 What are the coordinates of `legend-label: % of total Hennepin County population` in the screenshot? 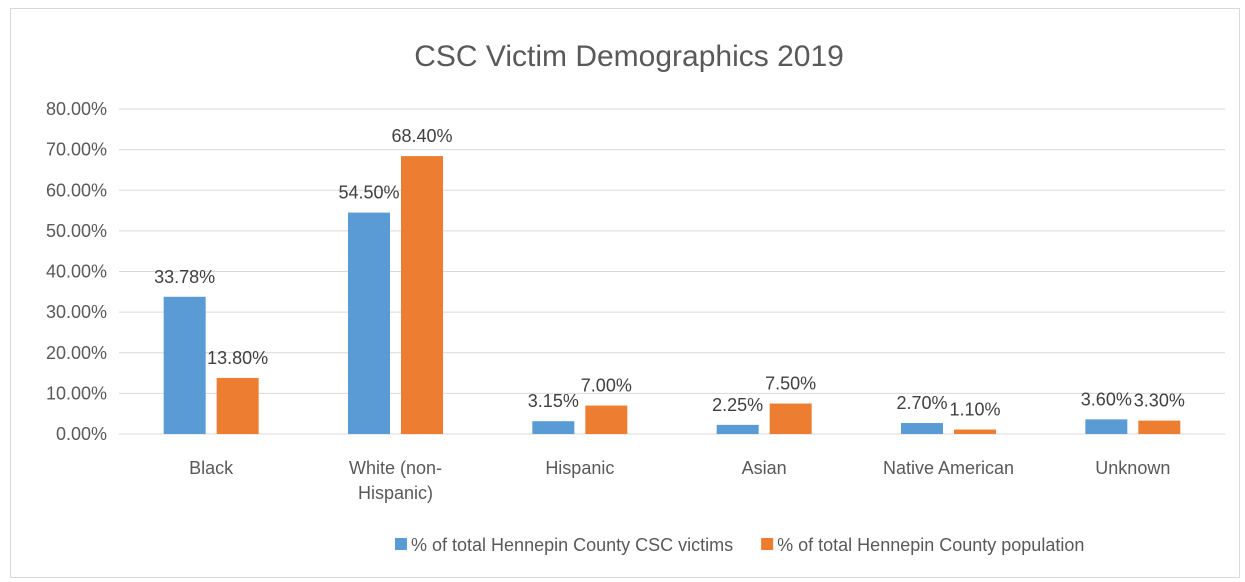 It's located at (930, 545).